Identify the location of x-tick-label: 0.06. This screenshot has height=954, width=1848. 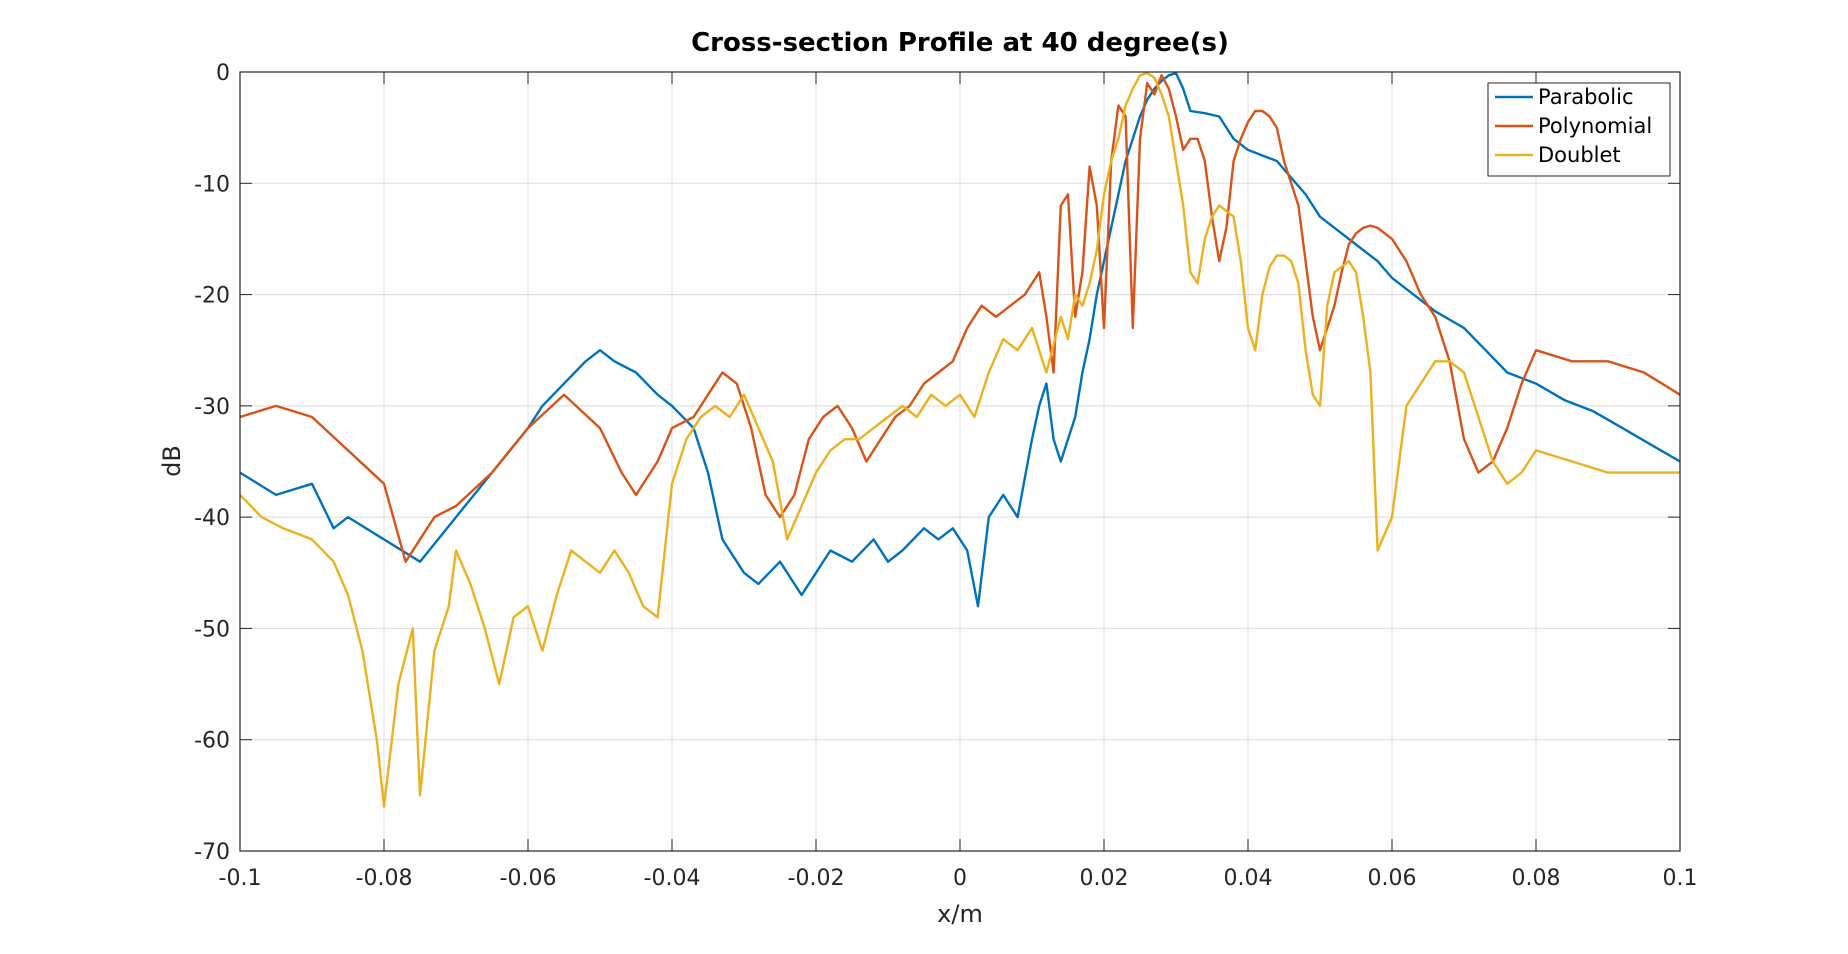
(1392, 878).